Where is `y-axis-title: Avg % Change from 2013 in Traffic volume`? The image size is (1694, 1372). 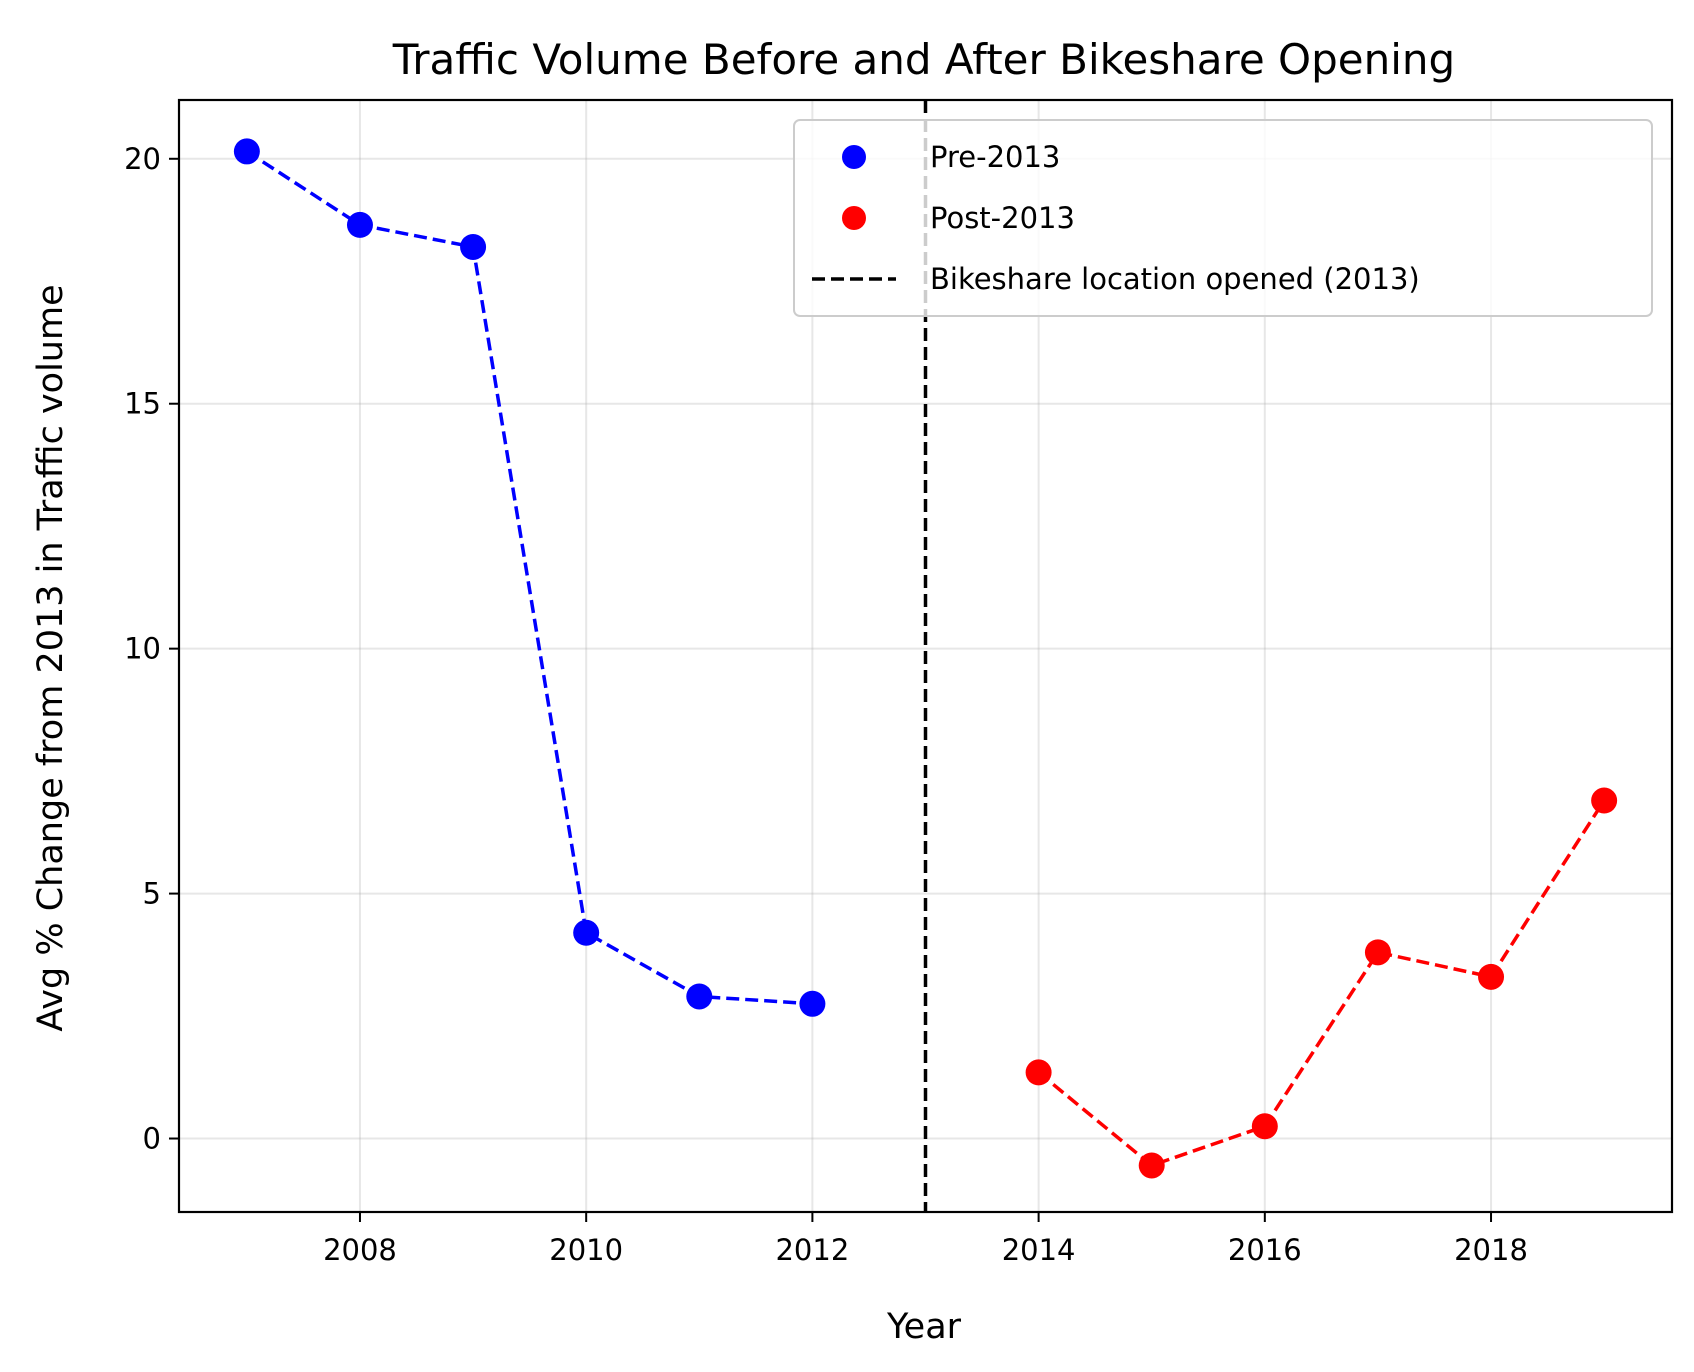 y-axis-title: Avg % Change from 2013 in Traffic volume is located at coordinates (51, 657).